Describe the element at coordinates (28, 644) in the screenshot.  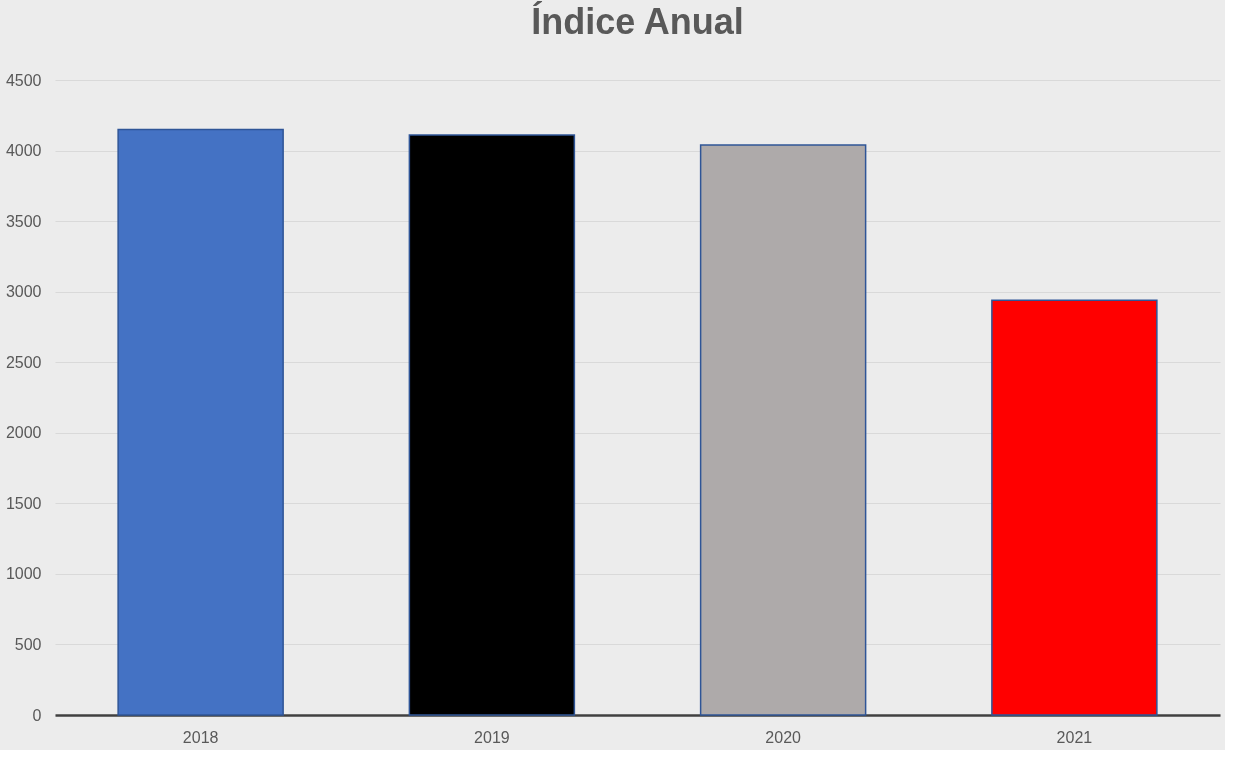
I see `y-tick-label: 500` at that location.